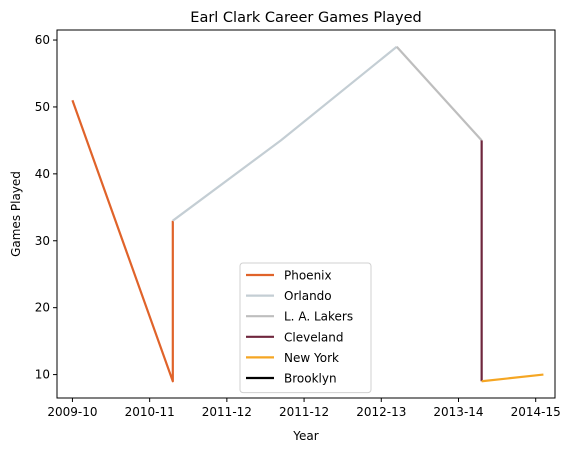 This screenshot has height=453, width=566. What do you see at coordinates (308, 296) in the screenshot?
I see `legend-label: Orlando` at bounding box center [308, 296].